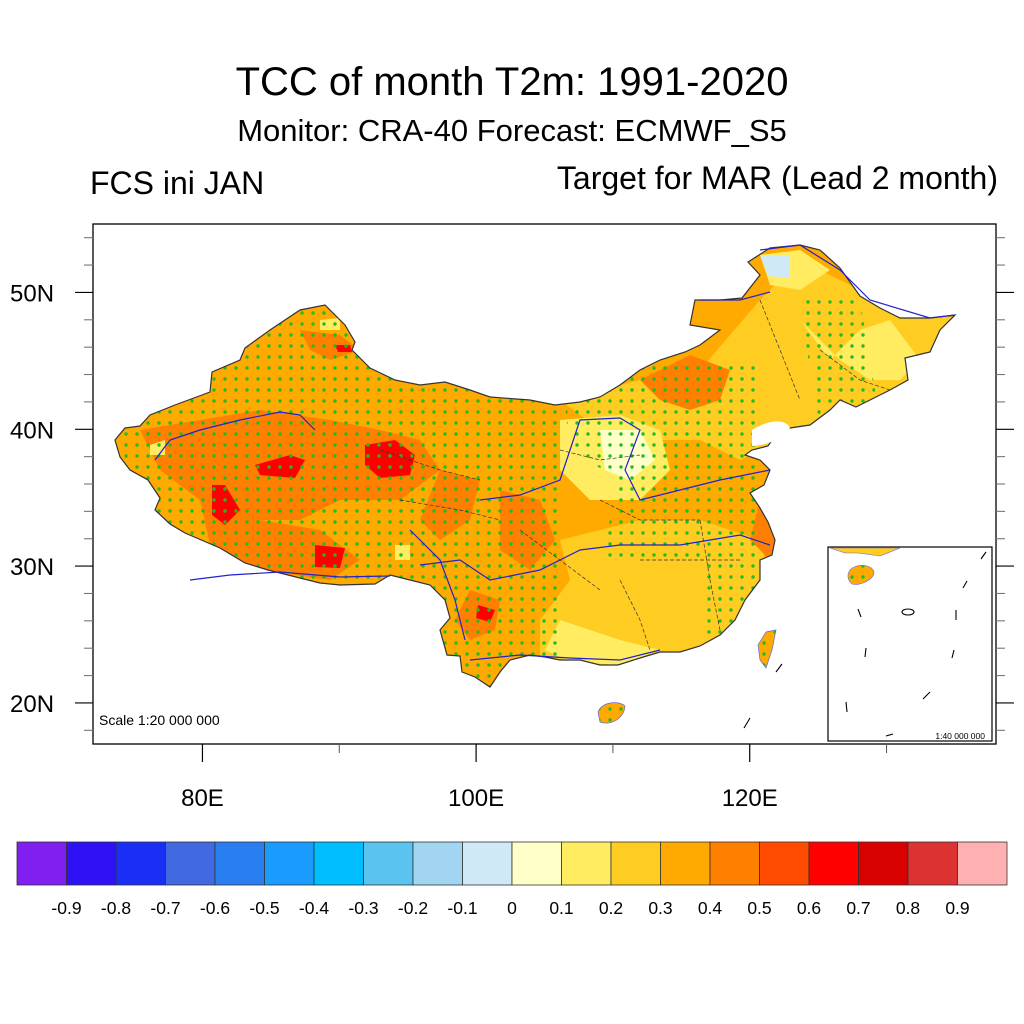  Describe the element at coordinates (314, 908) in the screenshot. I see `colorbar-label: -0.4` at that location.